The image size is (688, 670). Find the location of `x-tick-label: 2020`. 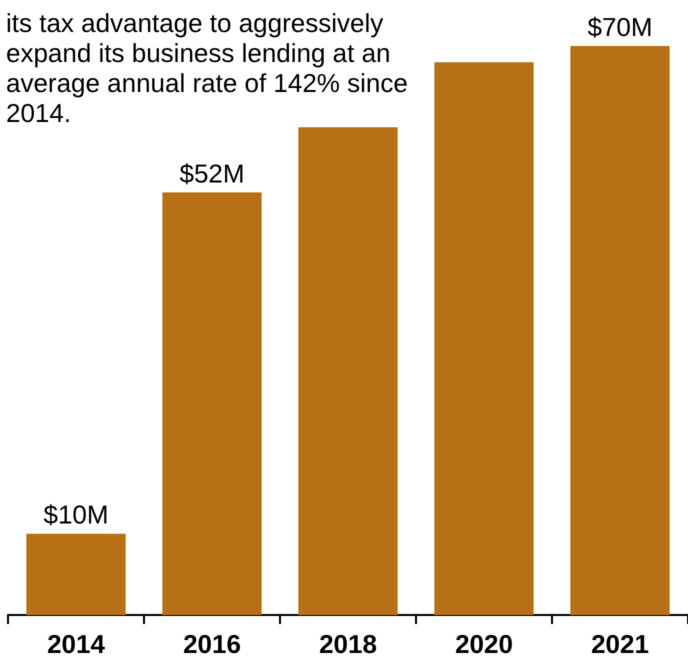

x-tick-label: 2020 is located at coordinates (484, 644).